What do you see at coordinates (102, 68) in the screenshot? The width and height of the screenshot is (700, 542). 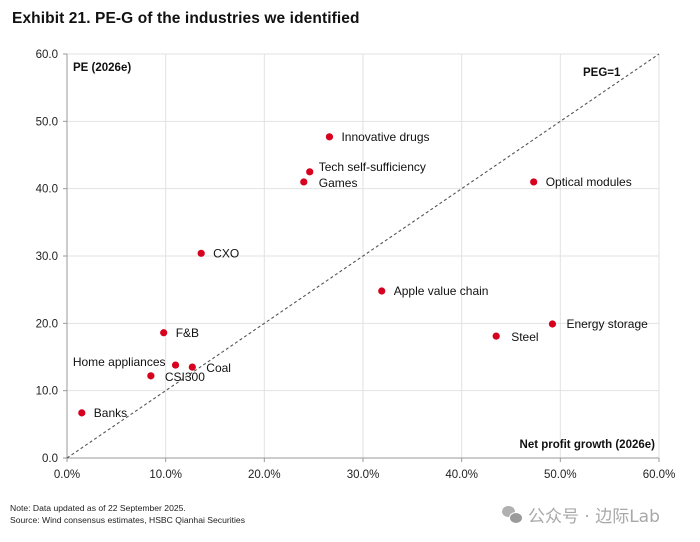 I see `y-axis-label: PE (2026e)` at bounding box center [102, 68].